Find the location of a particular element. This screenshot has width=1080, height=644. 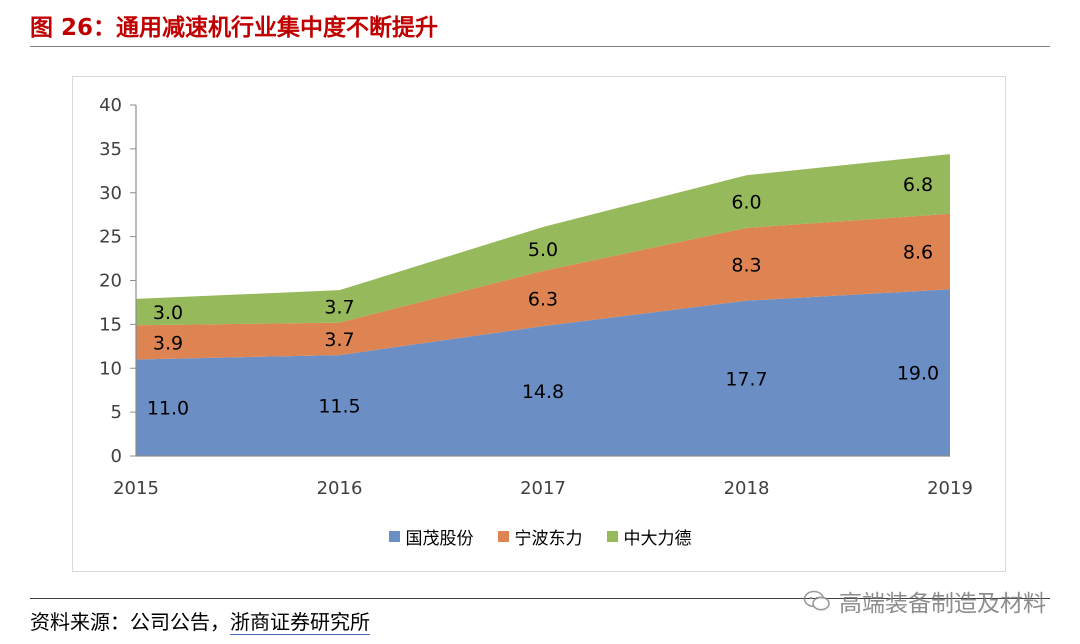

data-label: 8.6 is located at coordinates (918, 253).